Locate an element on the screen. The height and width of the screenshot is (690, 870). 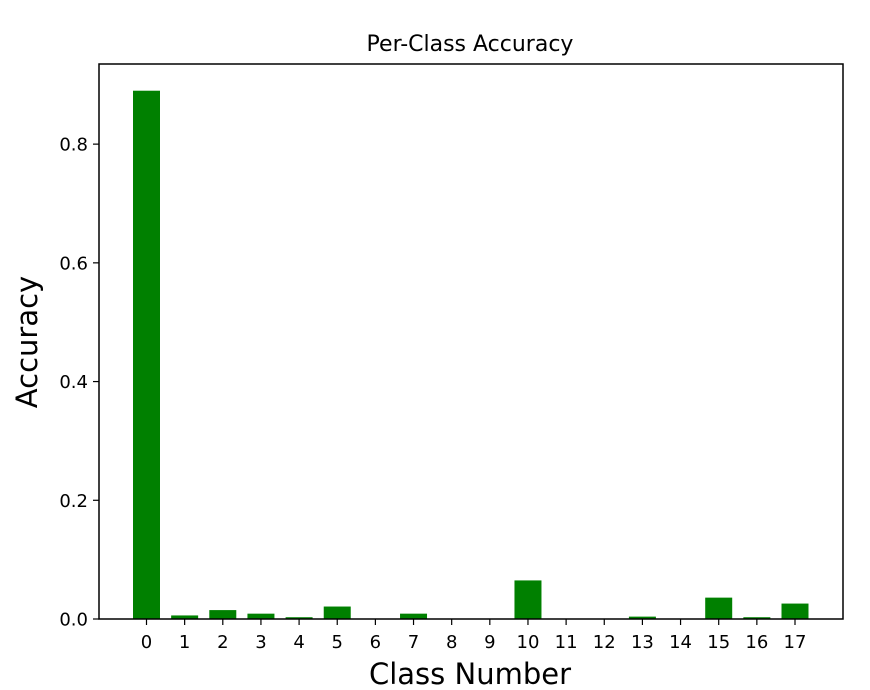
x-tick-label: 12 is located at coordinates (604, 642).